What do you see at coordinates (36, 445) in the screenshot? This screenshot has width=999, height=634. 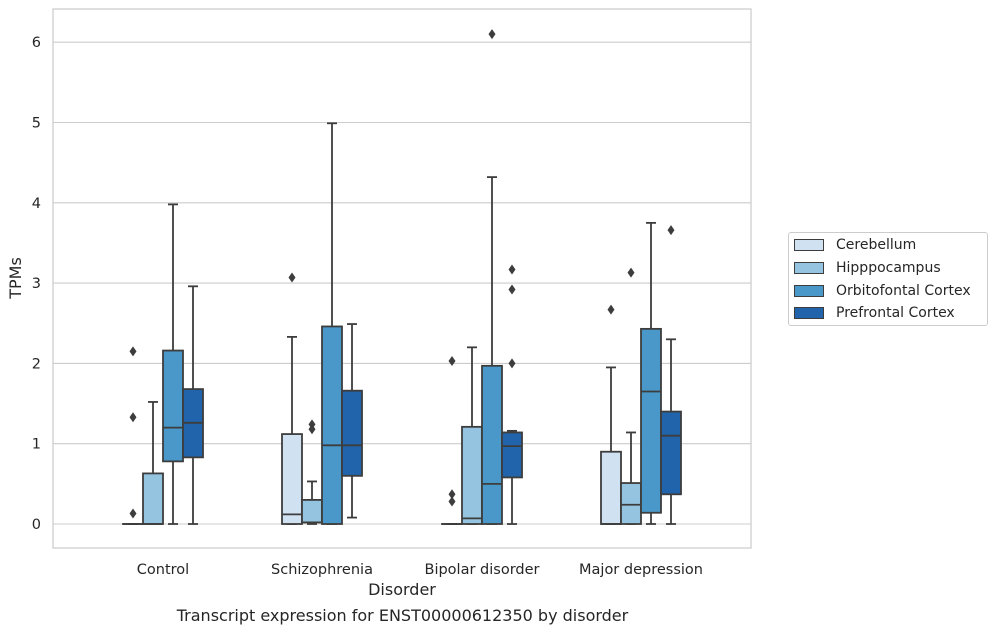 I see `y-tick-label-1: 1` at bounding box center [36, 445].